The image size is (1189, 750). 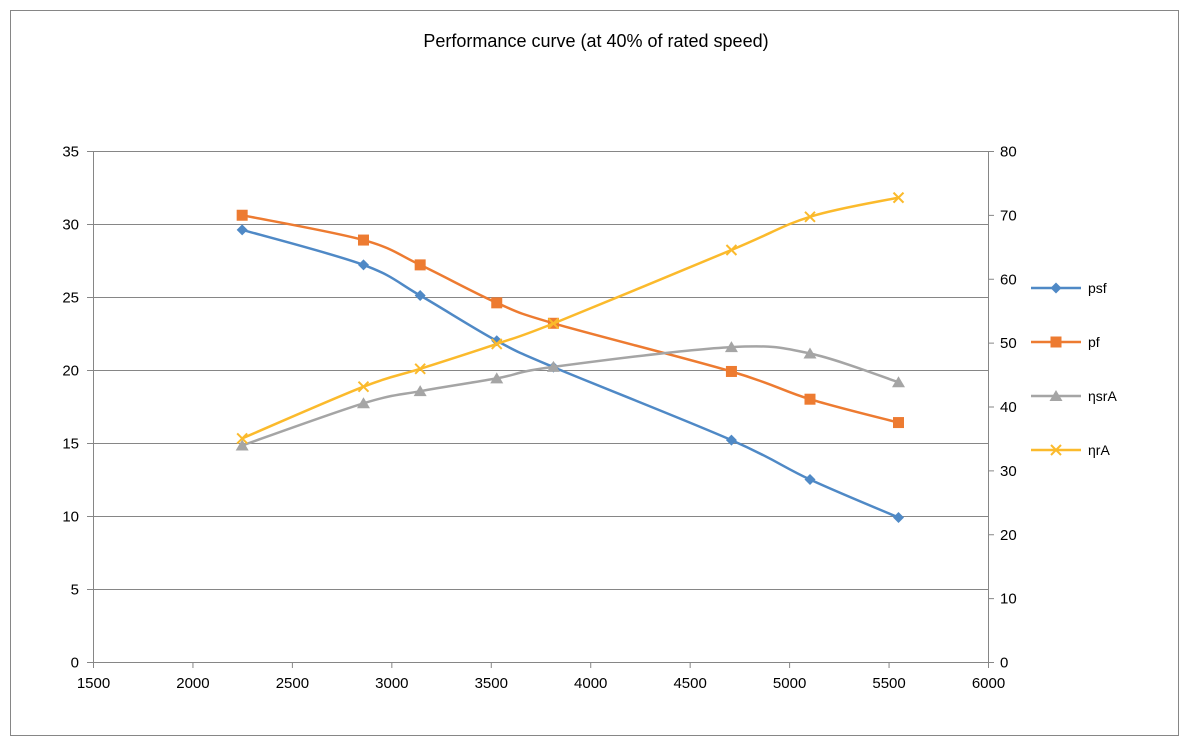 I want to click on y2-tick-label: 70, so click(x=1008, y=215).